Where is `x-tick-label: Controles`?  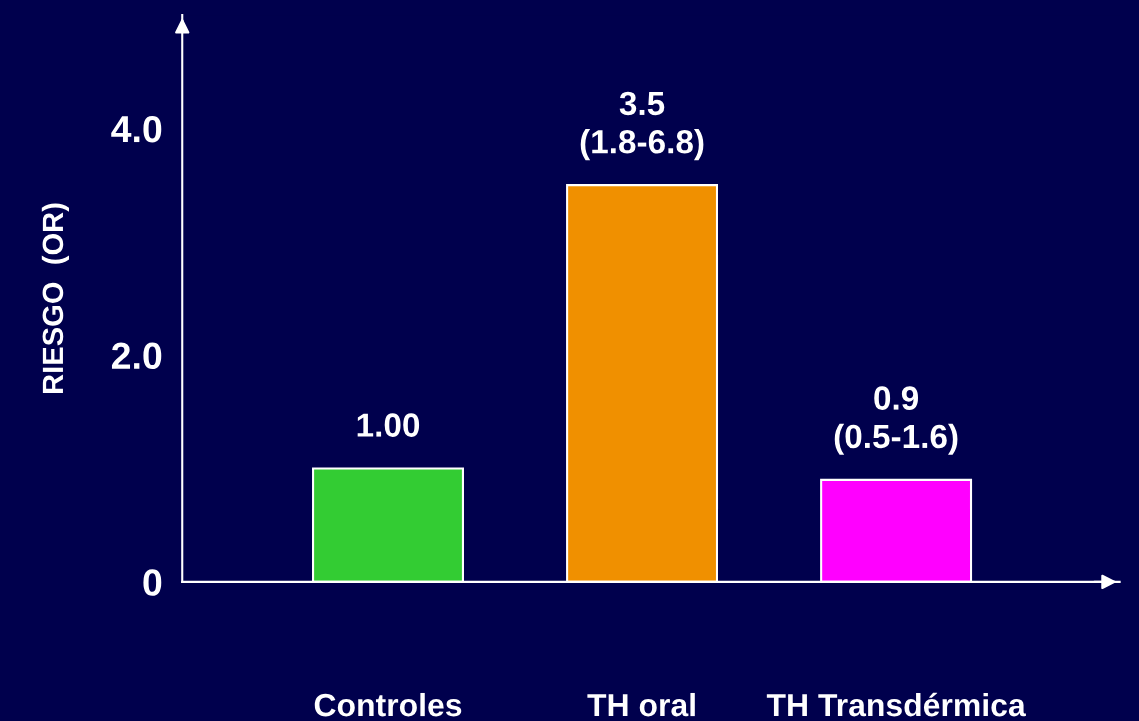
x-tick-label: Controles is located at coordinates (388, 704).